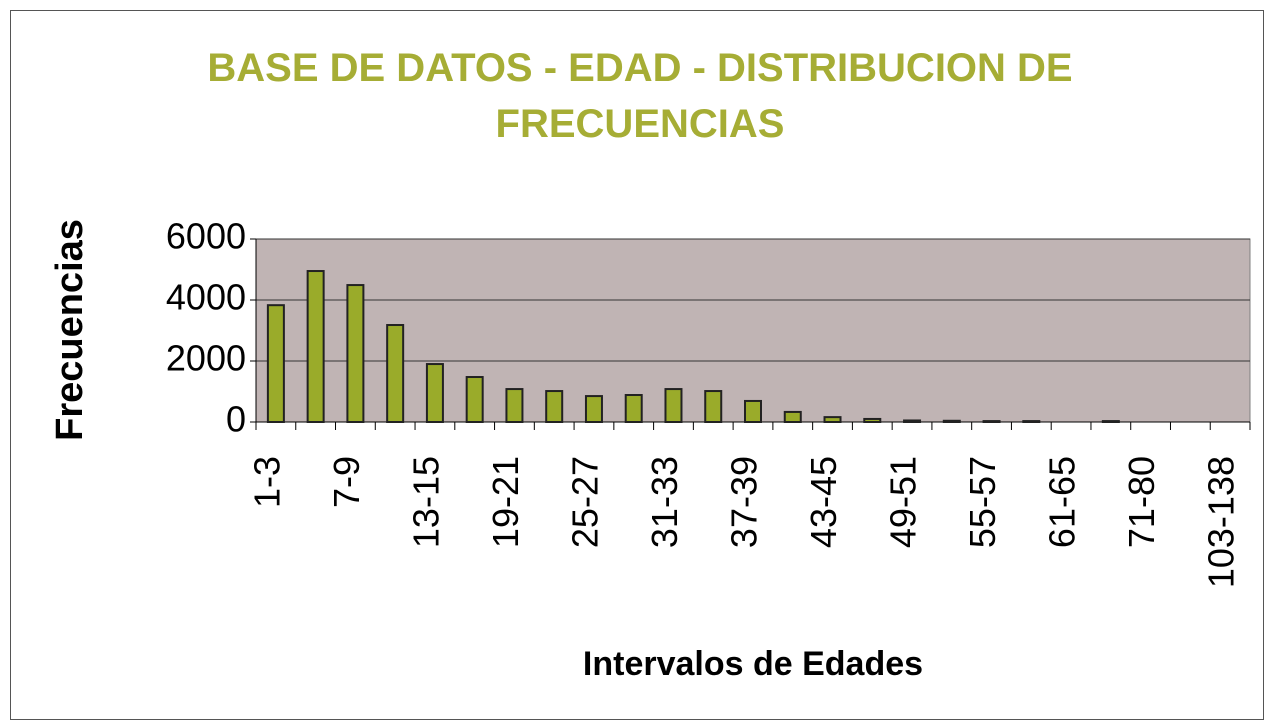 This screenshot has width=1266, height=722. I want to click on x-tick-label: 7-9, so click(346, 482).